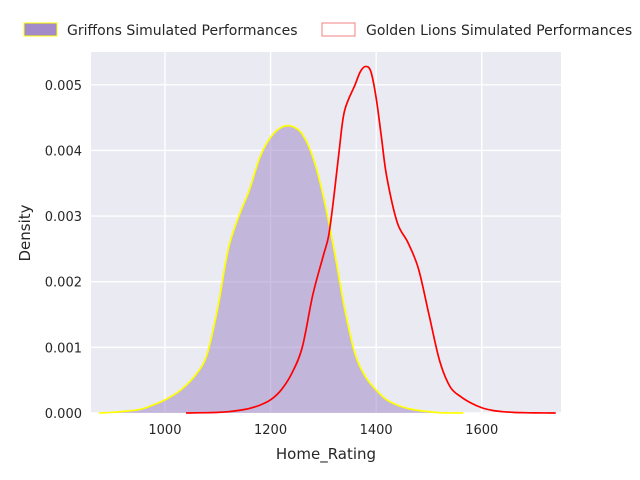  Describe the element at coordinates (164, 430) in the screenshot. I see `x-tick-label: 1000` at that location.